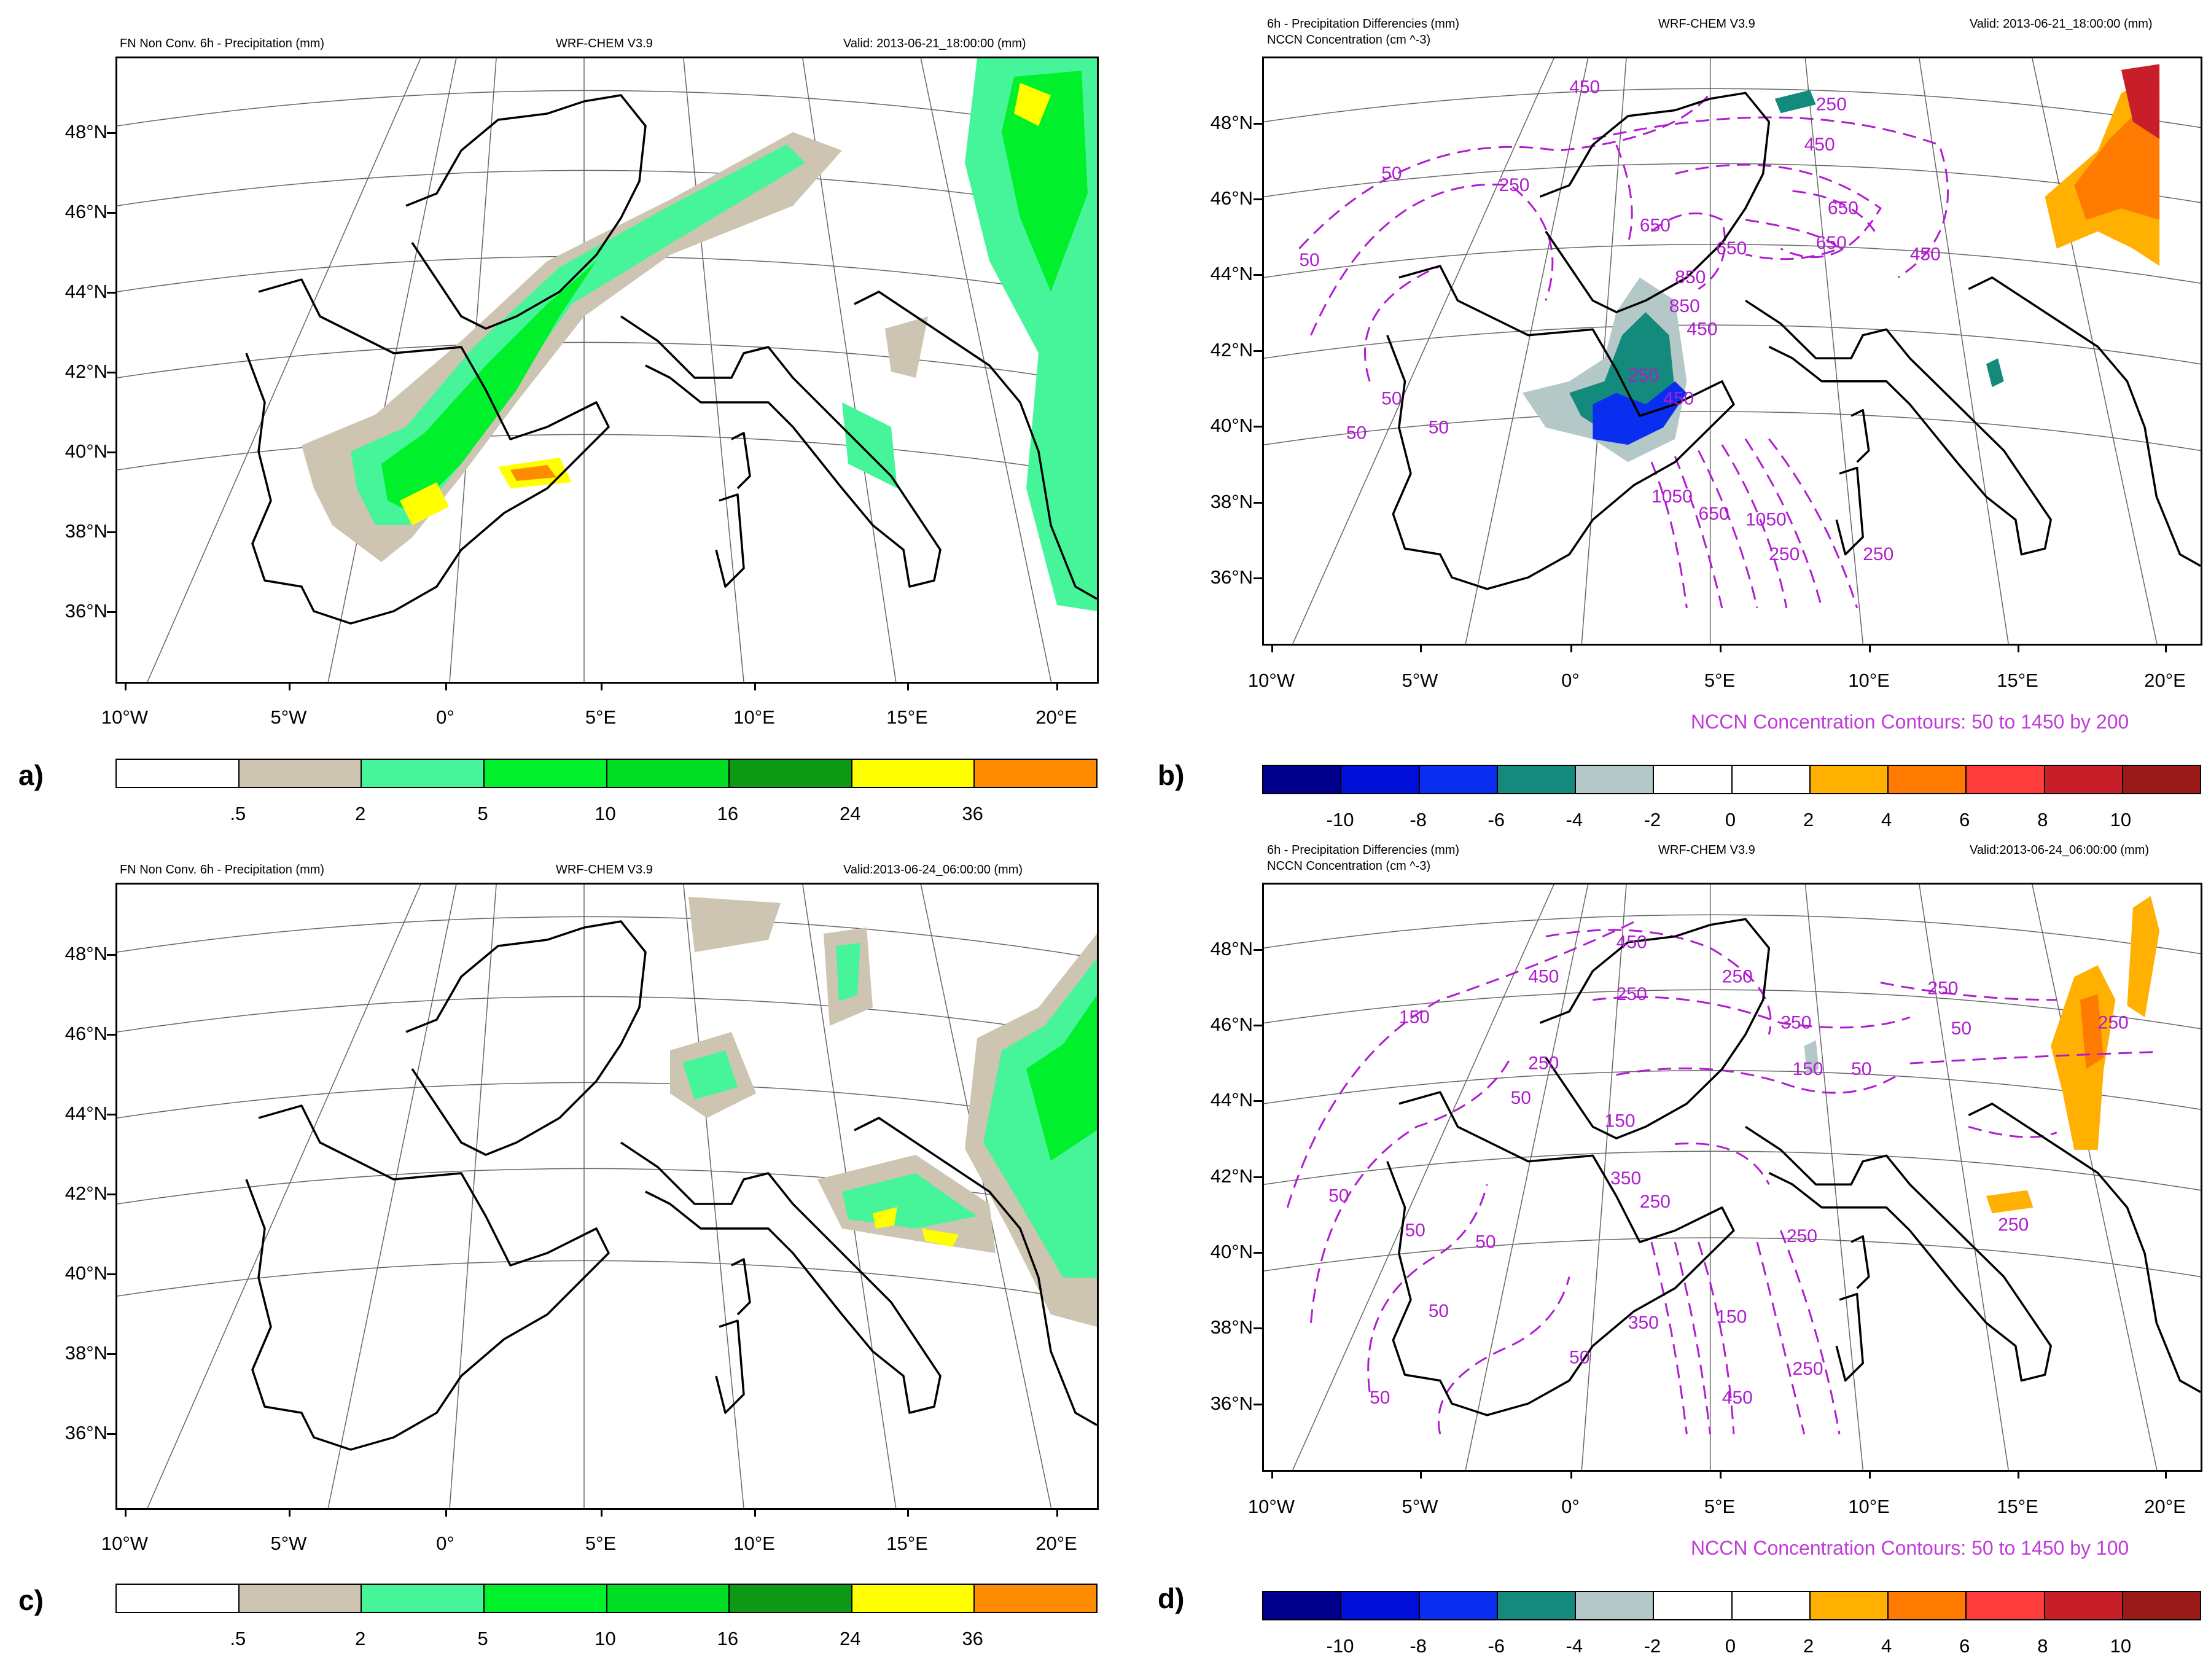 This screenshot has height=1680, width=2211. Describe the element at coordinates (1171, 775) in the screenshot. I see `panel-b-label: b)` at that location.